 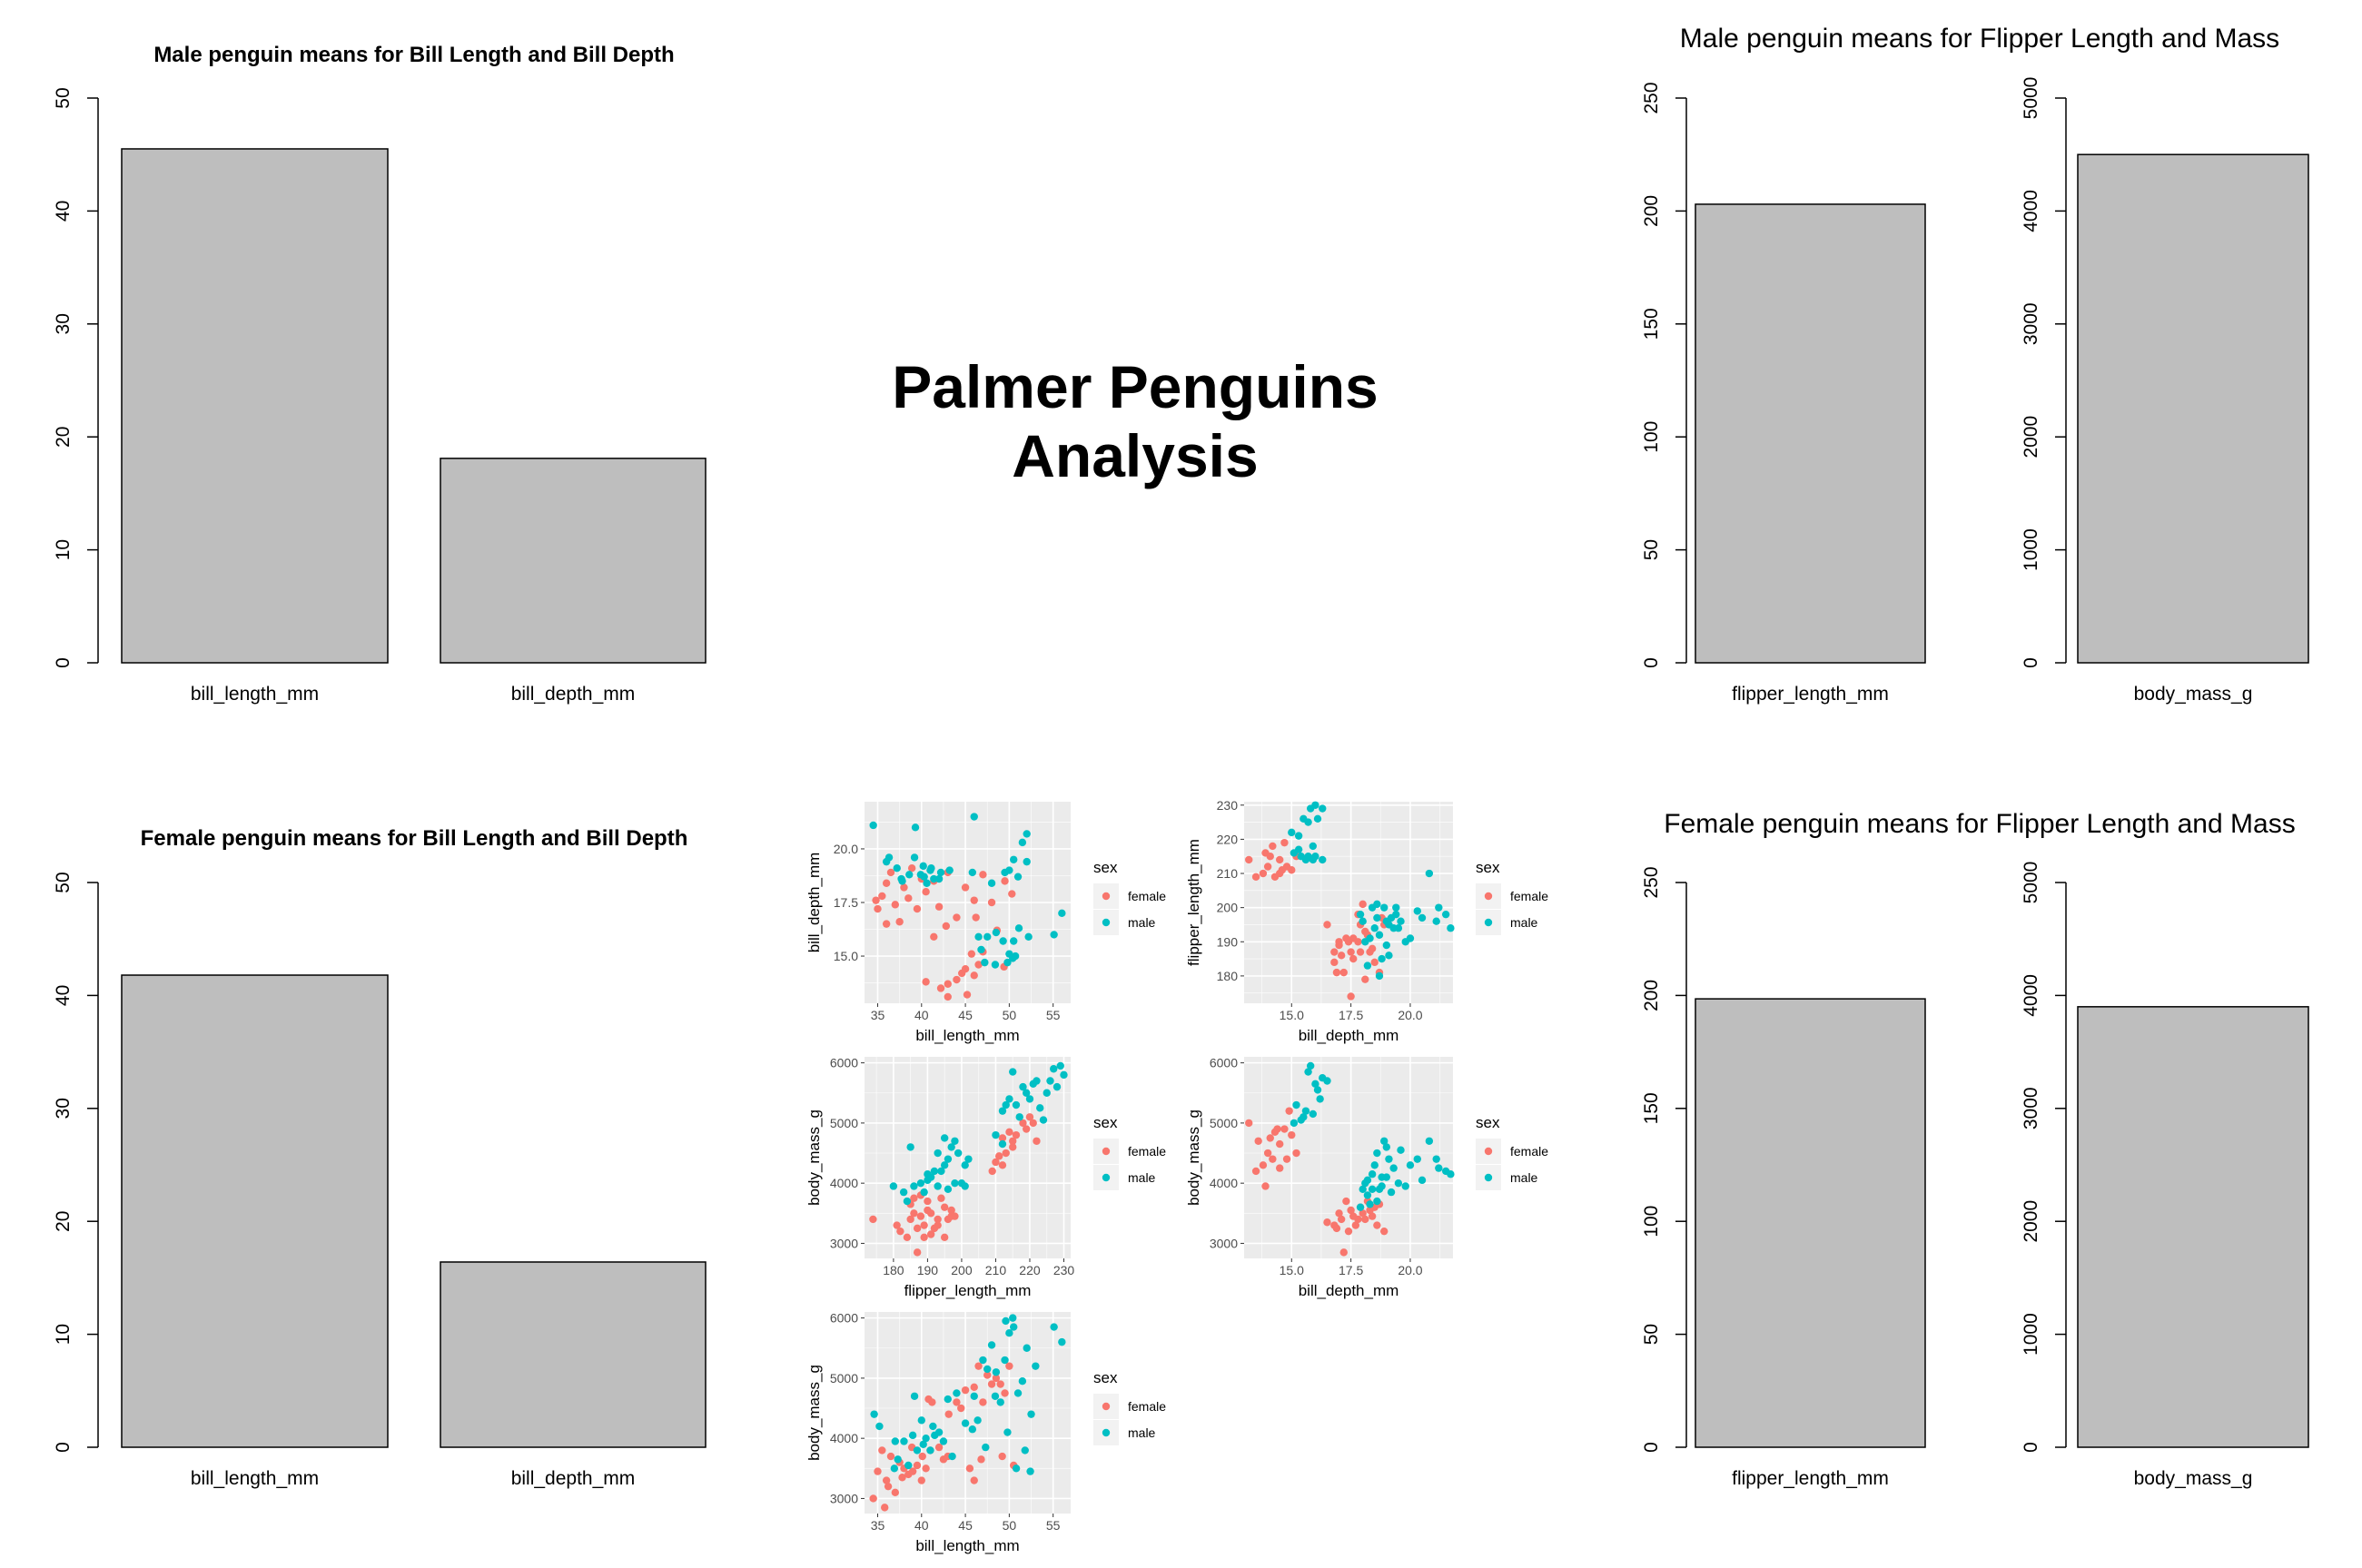 I want to click on x-tick-label: 40, so click(x=921, y=1525).